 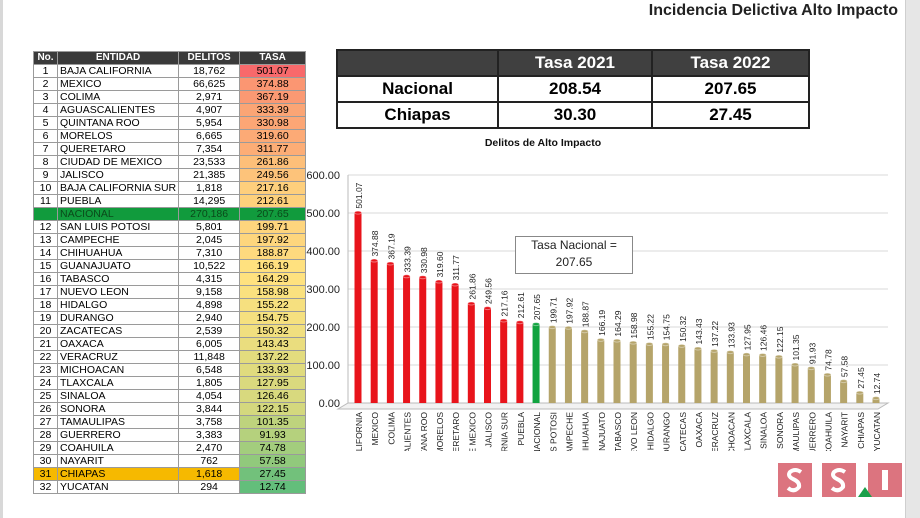 I want to click on category-label: MEXICO, so click(x=375, y=429).